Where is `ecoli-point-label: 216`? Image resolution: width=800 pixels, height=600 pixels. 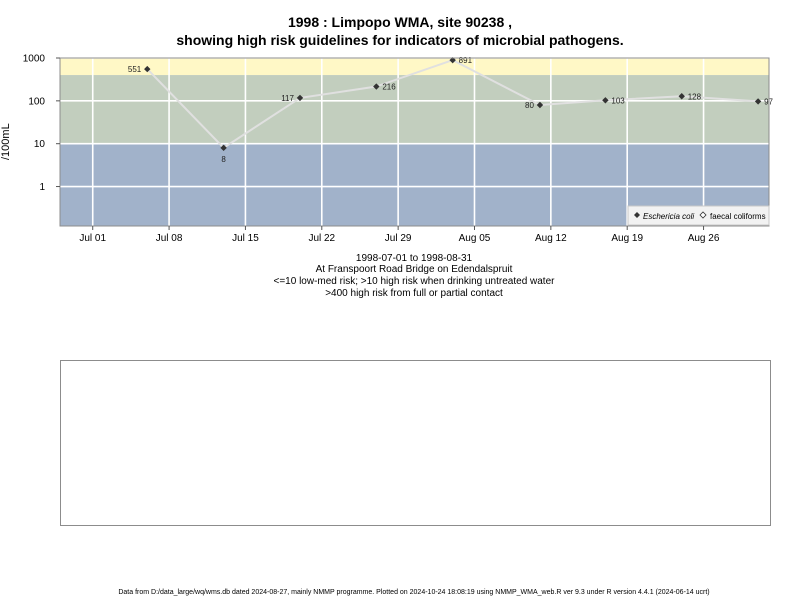
ecoli-point-label: 216 is located at coordinates (389, 87).